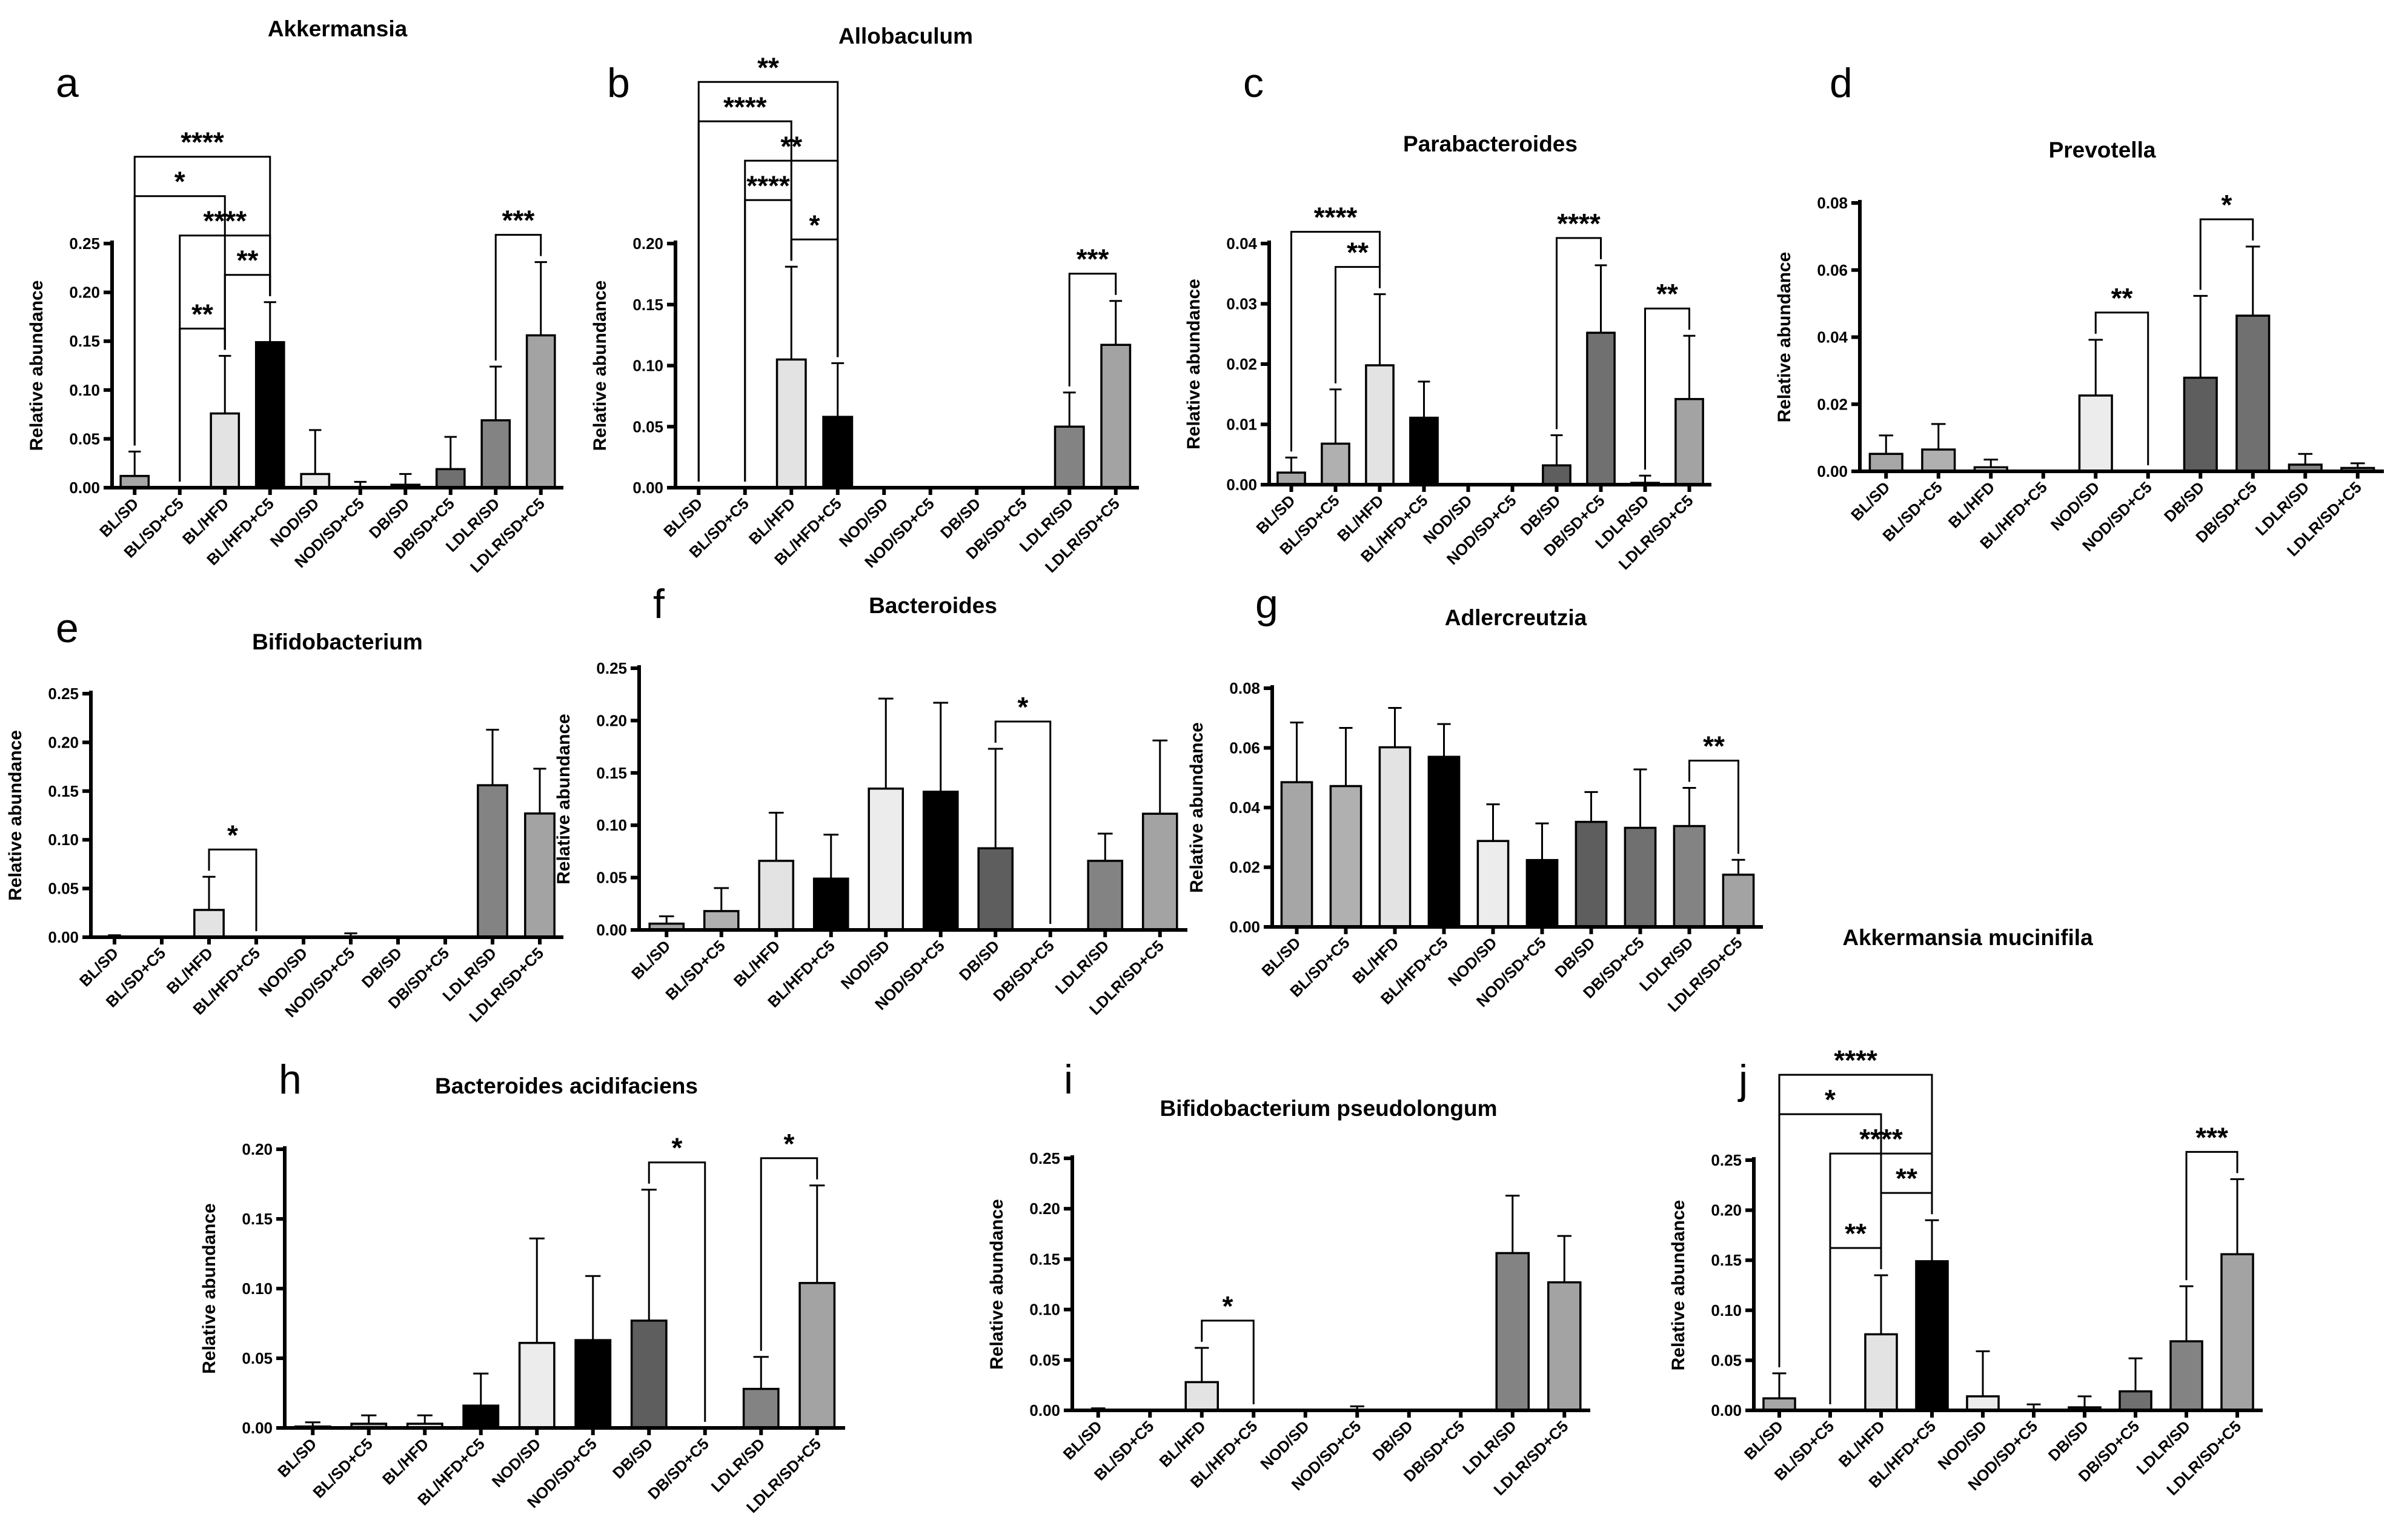 Image resolution: width=2396 pixels, height=1540 pixels. I want to click on panel-letter: i, so click(1068, 1080).